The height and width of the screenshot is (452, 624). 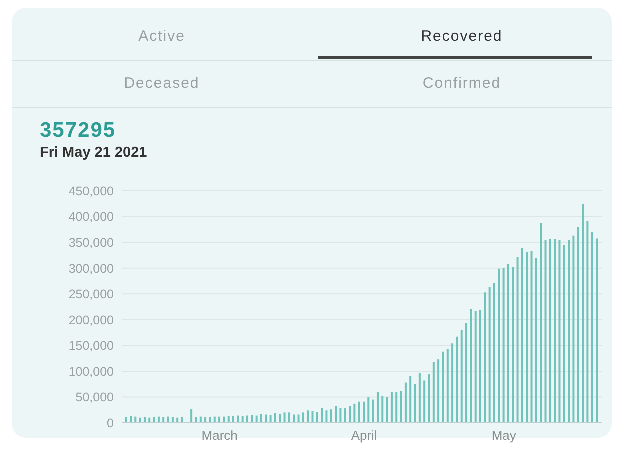 I want to click on y-tick-label: 200,000, so click(x=91, y=320).